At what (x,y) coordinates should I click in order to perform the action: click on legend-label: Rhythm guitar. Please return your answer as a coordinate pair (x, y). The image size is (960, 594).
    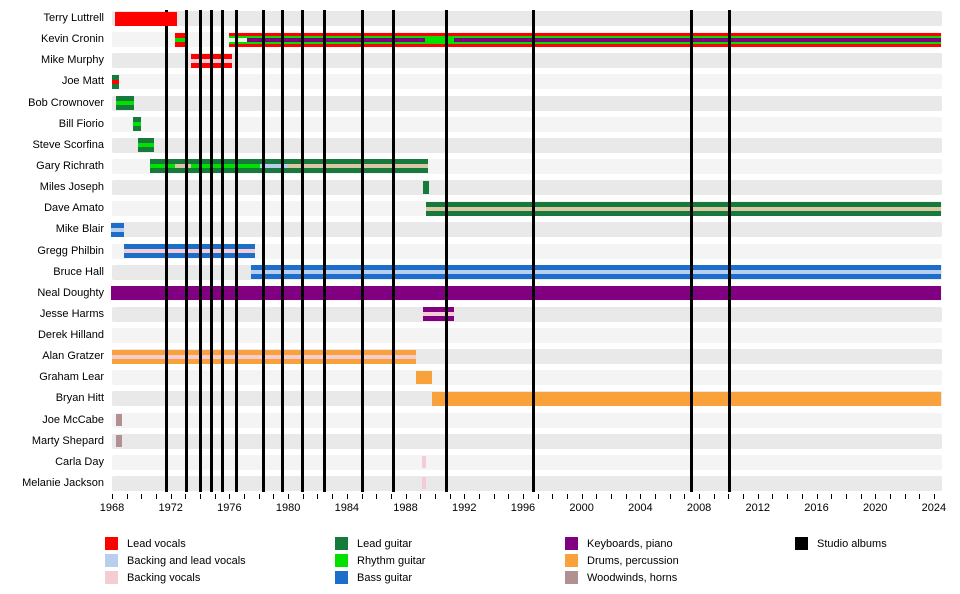
    Looking at the image, I should click on (391, 560).